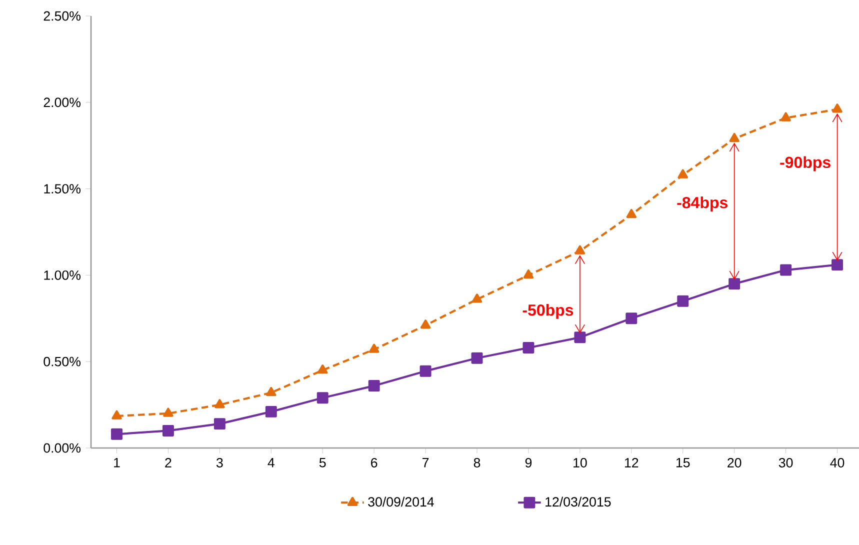  What do you see at coordinates (62, 448) in the screenshot?
I see `y-tick-label: 0.00%` at bounding box center [62, 448].